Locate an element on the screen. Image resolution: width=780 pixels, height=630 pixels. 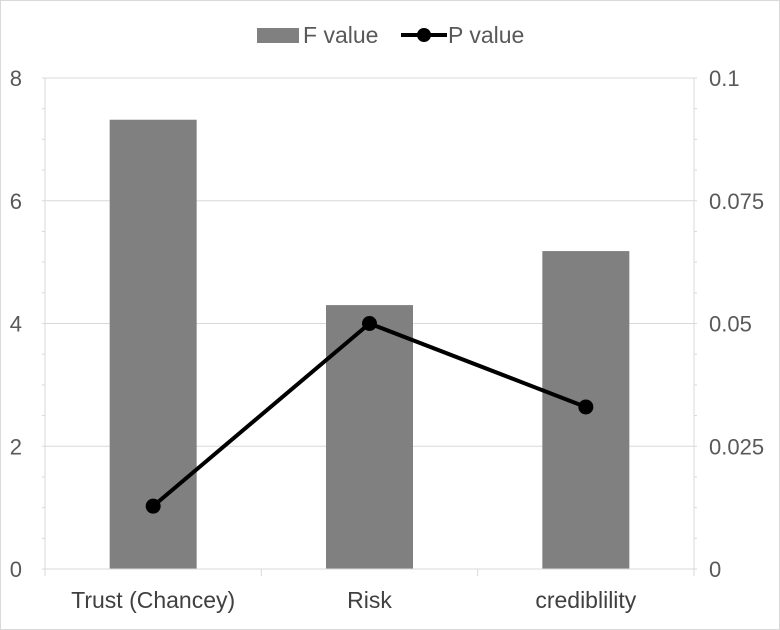
legend-label-f-value: F value is located at coordinates (340, 35).